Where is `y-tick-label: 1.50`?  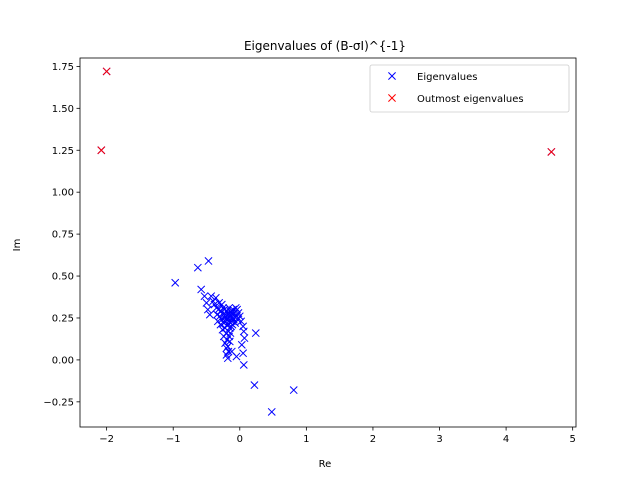
y-tick-label: 1.50 is located at coordinates (63, 109).